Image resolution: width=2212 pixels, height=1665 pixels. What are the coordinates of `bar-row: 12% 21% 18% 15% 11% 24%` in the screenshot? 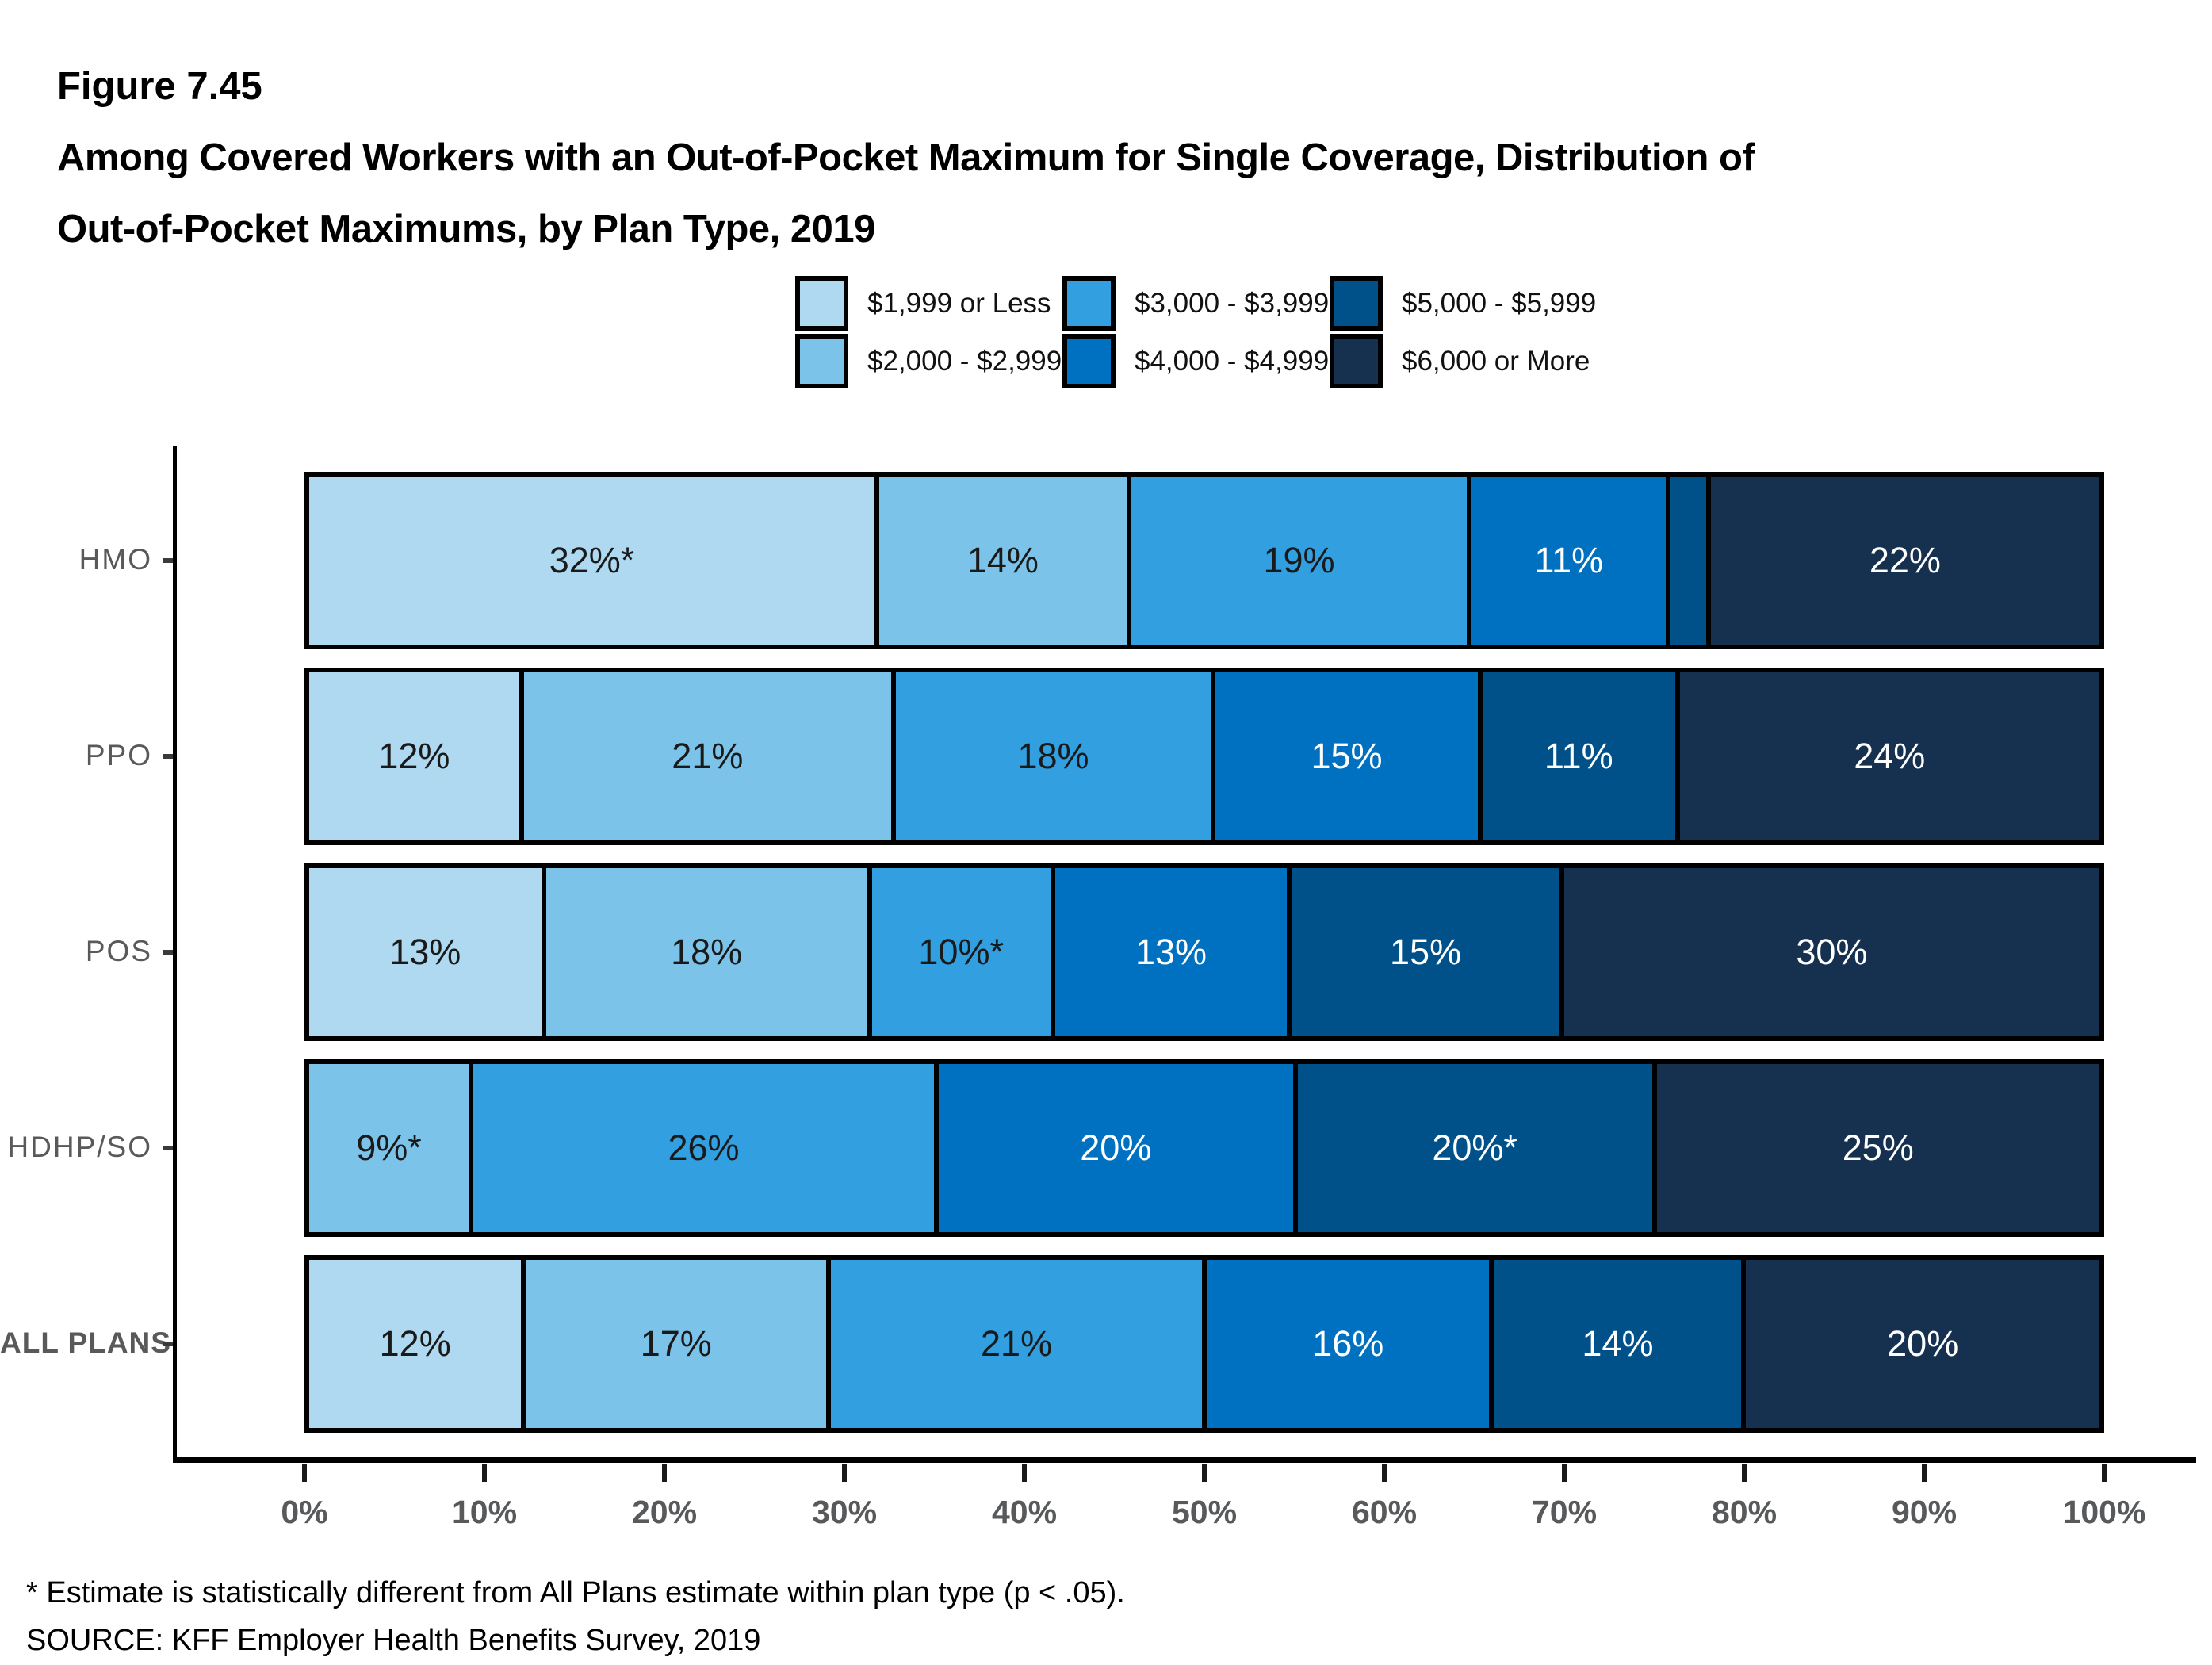 It's located at (1204, 756).